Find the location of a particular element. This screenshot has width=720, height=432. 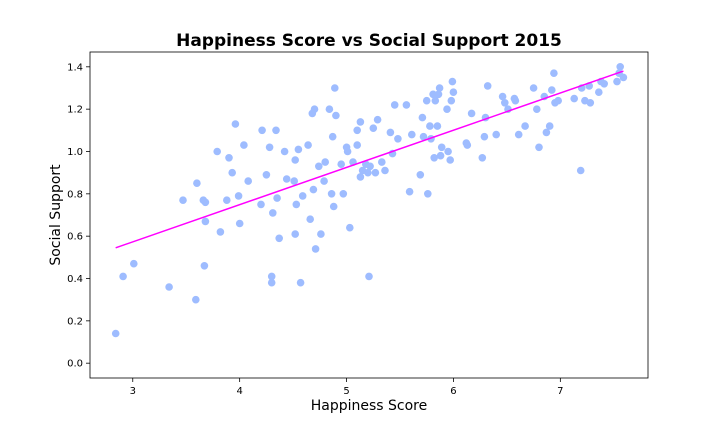

y-axis-ticks: 0.0 0.2 0.4 0.6 0.8 1.0 1.2 1.4 is located at coordinates (78, 216).